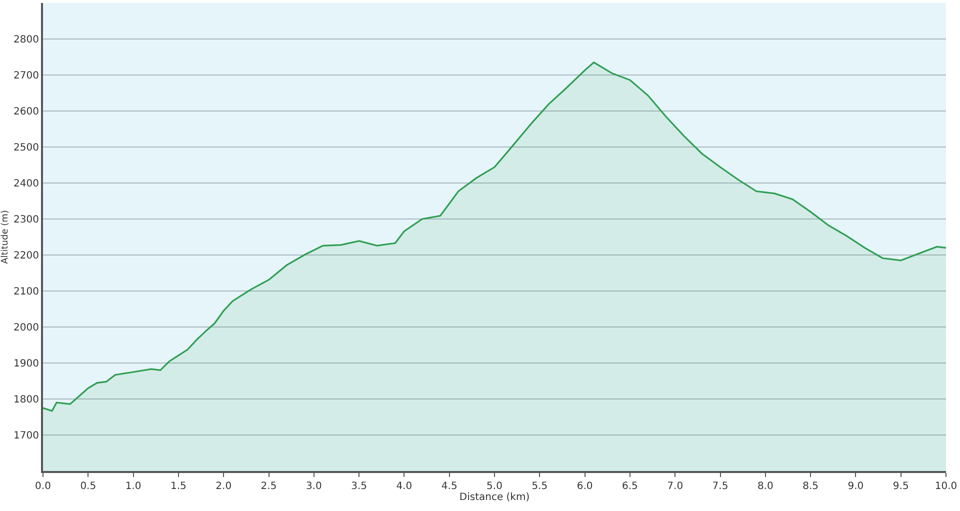 Image resolution: width=960 pixels, height=511 pixels. I want to click on x-tick-label: 7.0, so click(675, 486).